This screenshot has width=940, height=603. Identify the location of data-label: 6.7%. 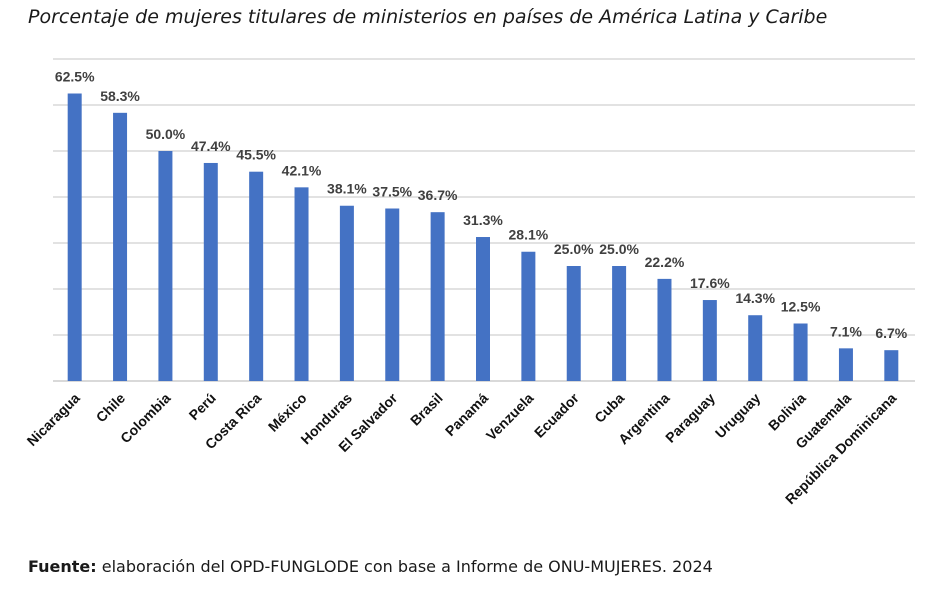
(891, 333).